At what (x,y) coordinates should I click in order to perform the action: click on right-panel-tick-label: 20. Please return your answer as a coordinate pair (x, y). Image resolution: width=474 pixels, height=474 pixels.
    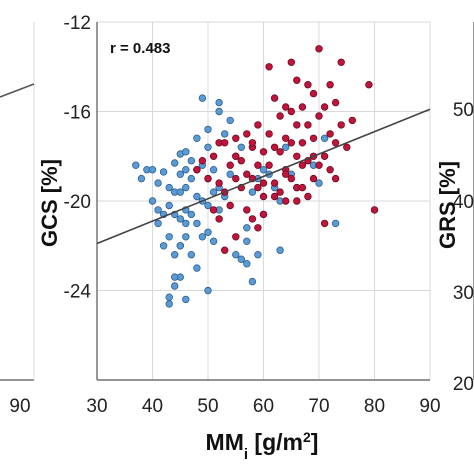
    Looking at the image, I should click on (463, 384).